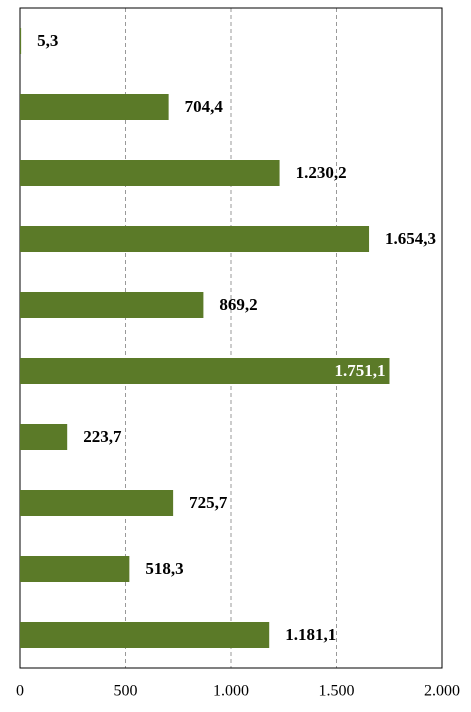 This screenshot has width=471, height=712. What do you see at coordinates (238, 304) in the screenshot?
I see `value-label: 869,2` at bounding box center [238, 304].